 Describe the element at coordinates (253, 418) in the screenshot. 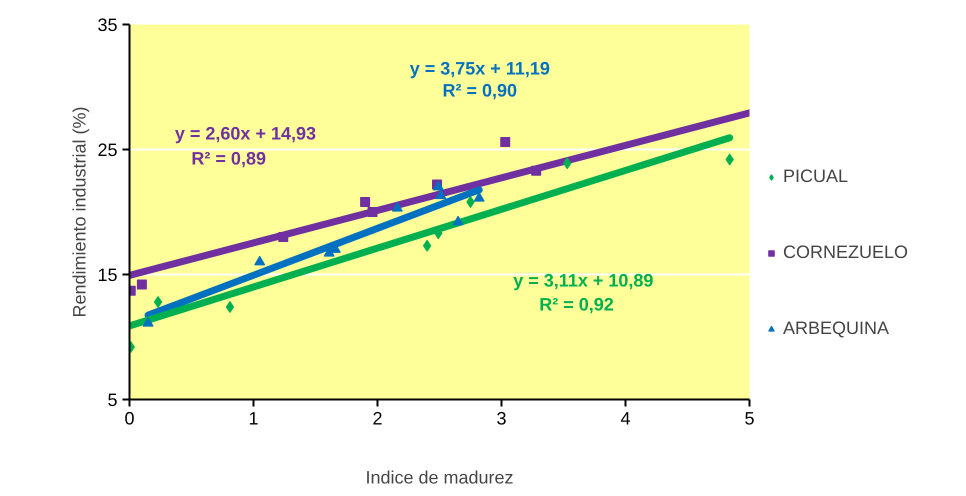

I see `x-tick-label: 1` at that location.